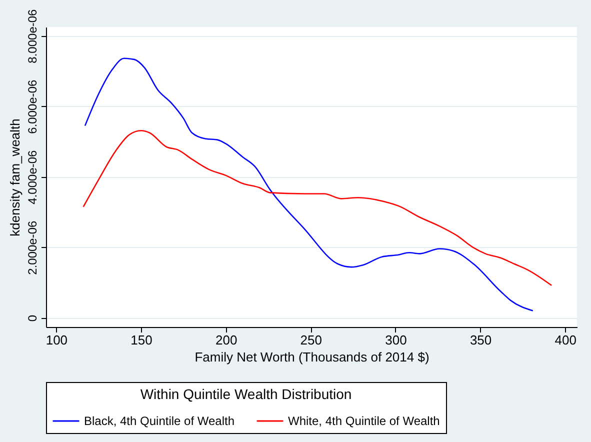 This screenshot has width=591, height=442. What do you see at coordinates (311, 340) in the screenshot?
I see `x-tick-label: 250` at bounding box center [311, 340].